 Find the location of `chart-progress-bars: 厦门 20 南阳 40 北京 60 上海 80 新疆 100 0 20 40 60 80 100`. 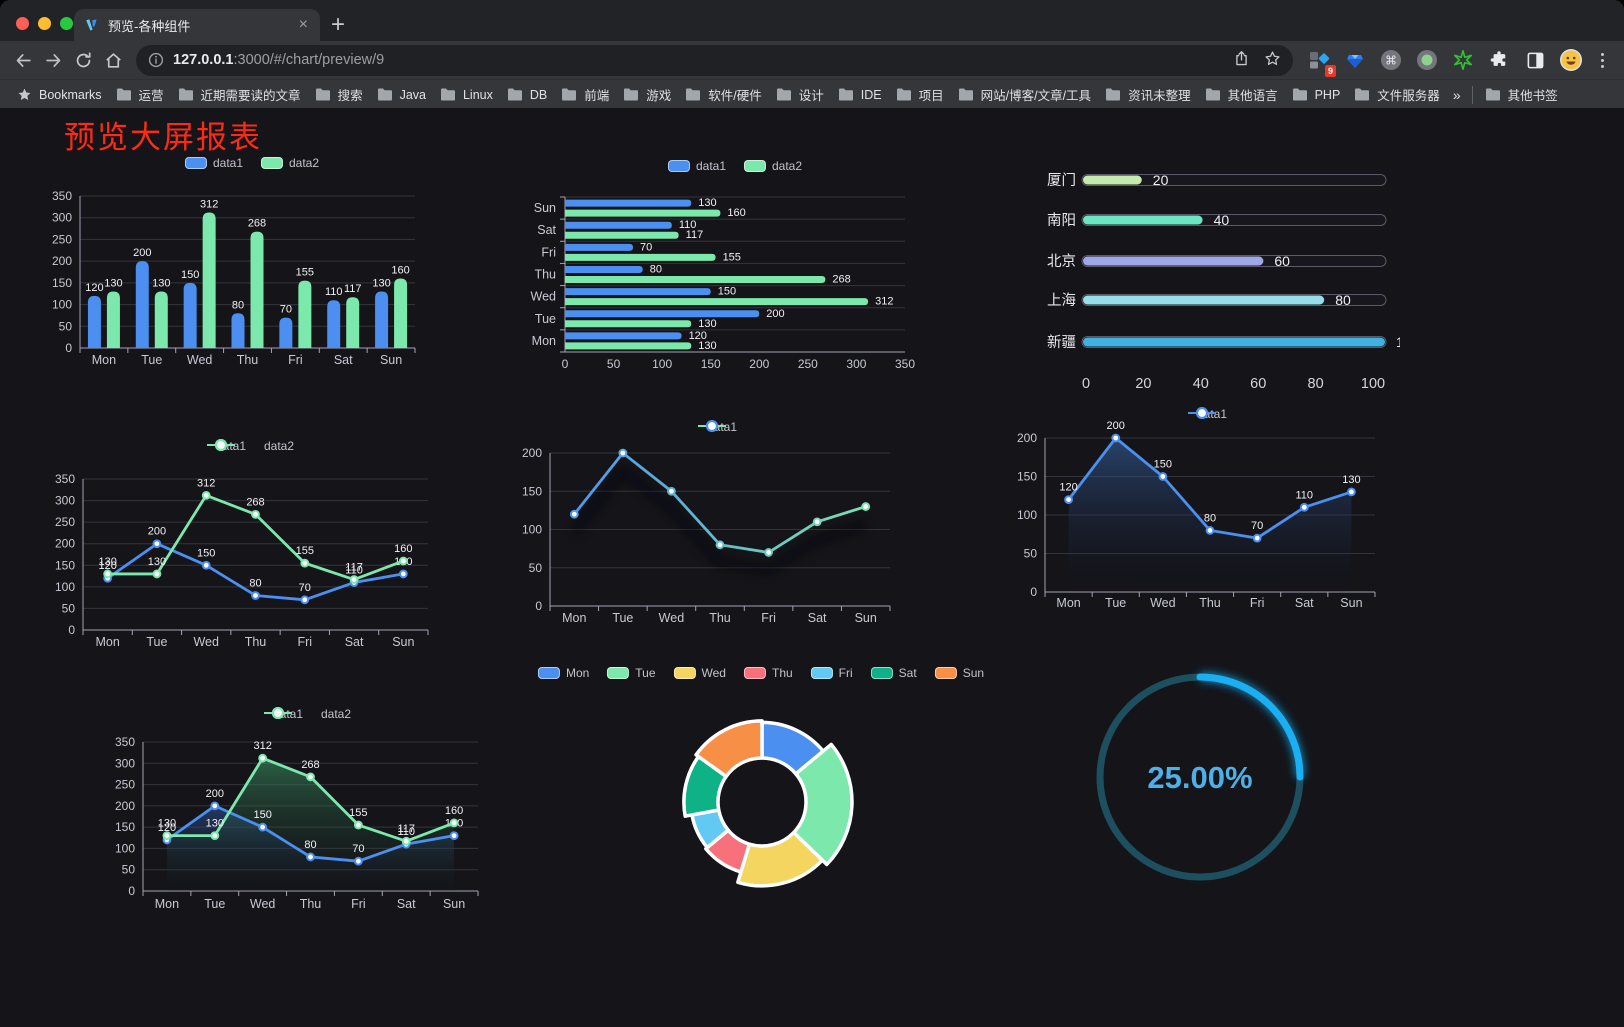

chart-progress-bars: 厦门 20 南阳 40 北京 60 上海 80 新疆 100 0 20 40 60 80 100 is located at coordinates (1200, 276).